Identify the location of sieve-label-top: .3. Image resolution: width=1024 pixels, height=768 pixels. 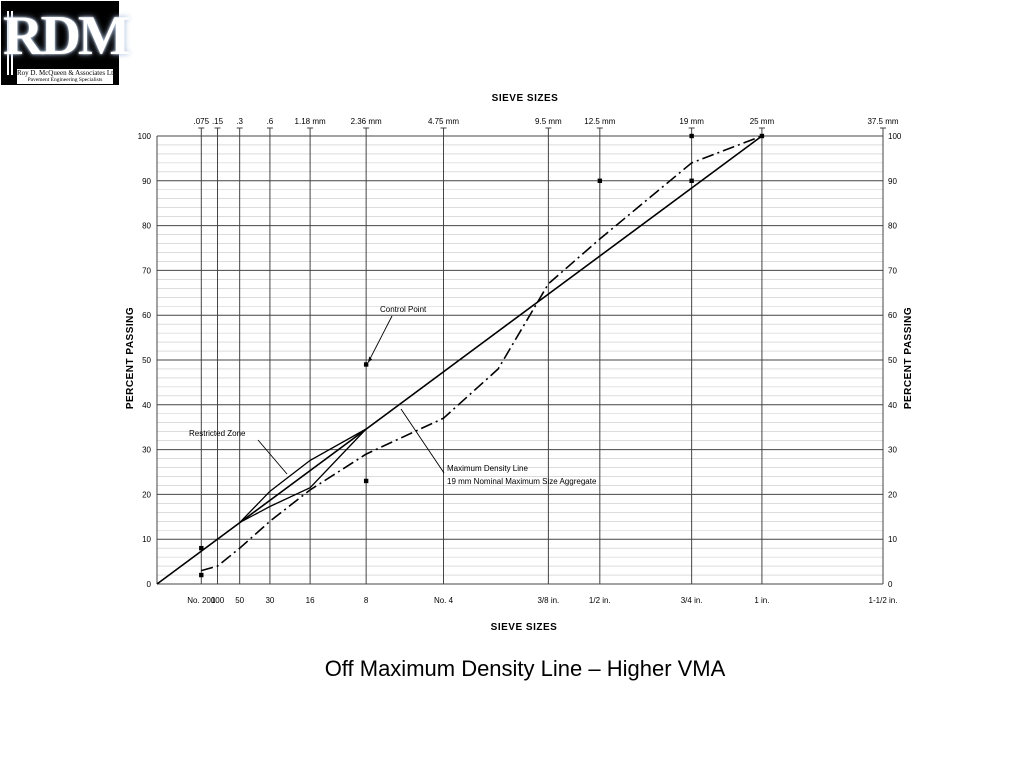
(239, 121).